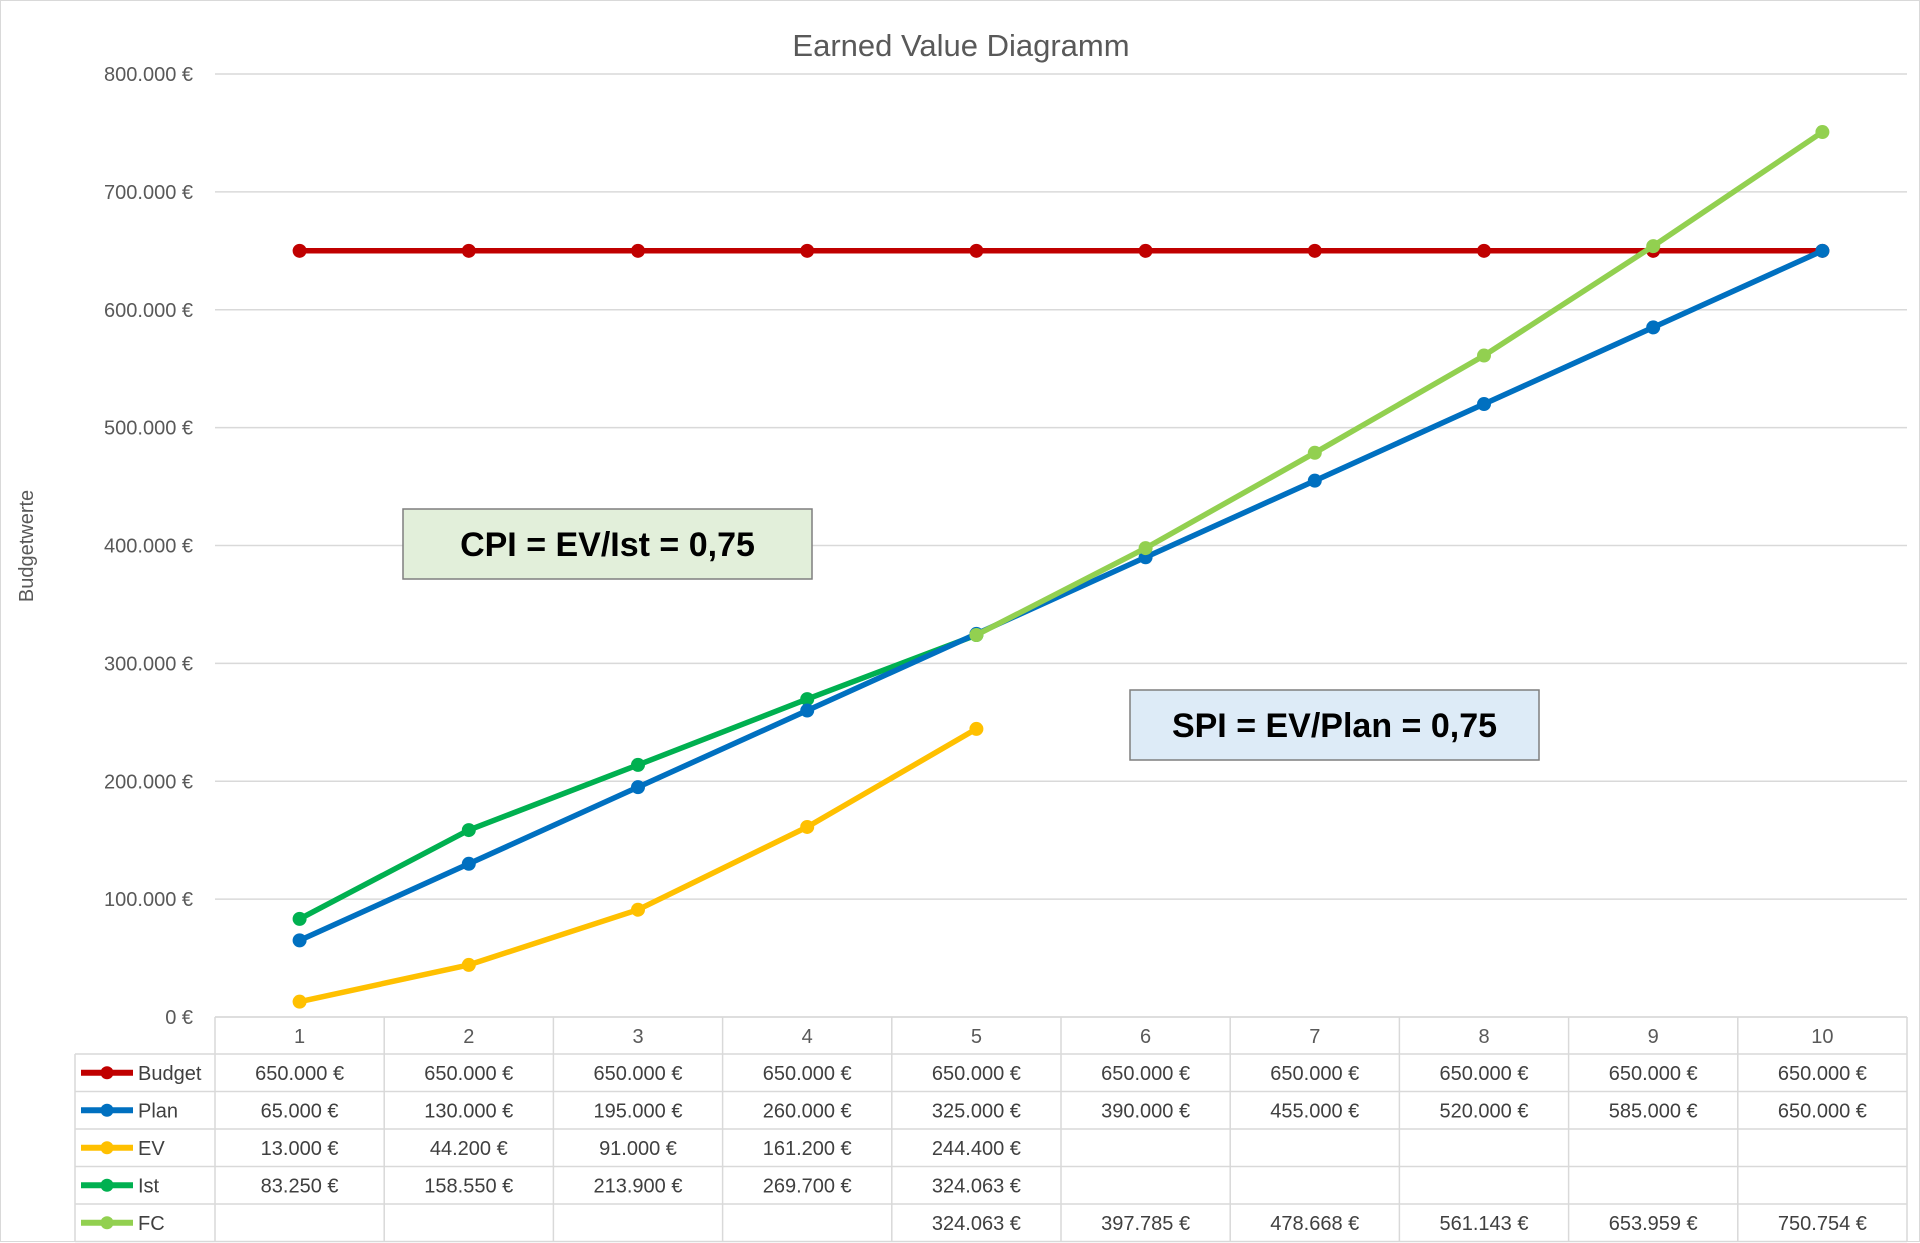 The image size is (1920, 1243). I want to click on table-cell: 561.143 €, so click(1484, 1224).